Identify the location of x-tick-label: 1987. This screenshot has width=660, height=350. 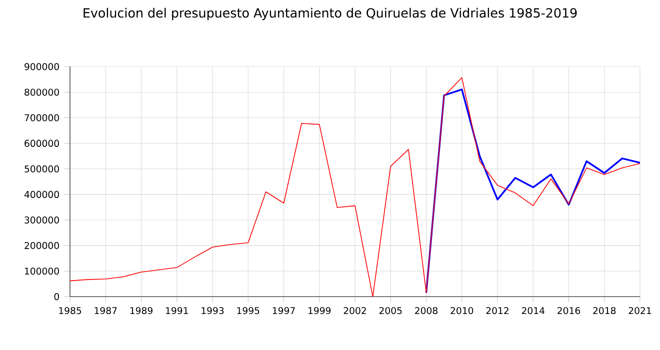
(105, 310).